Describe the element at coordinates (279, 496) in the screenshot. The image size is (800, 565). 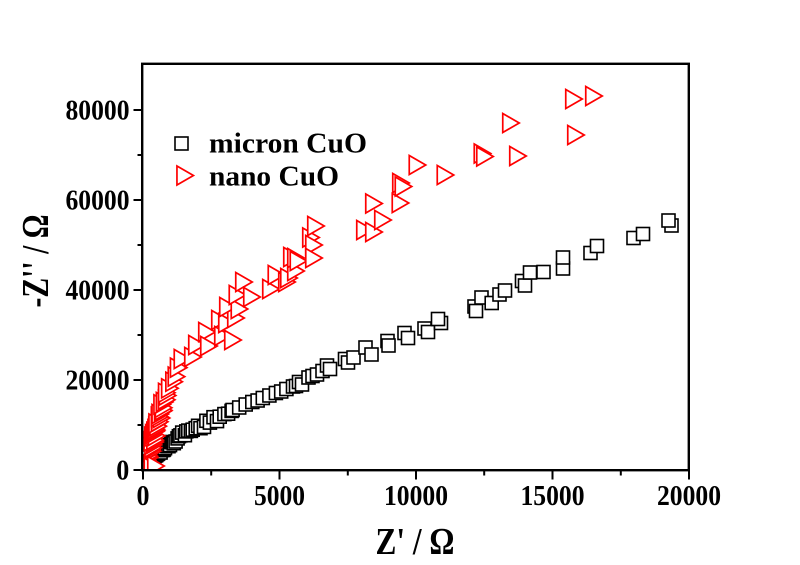
I see `svg-text: 5000` at that location.